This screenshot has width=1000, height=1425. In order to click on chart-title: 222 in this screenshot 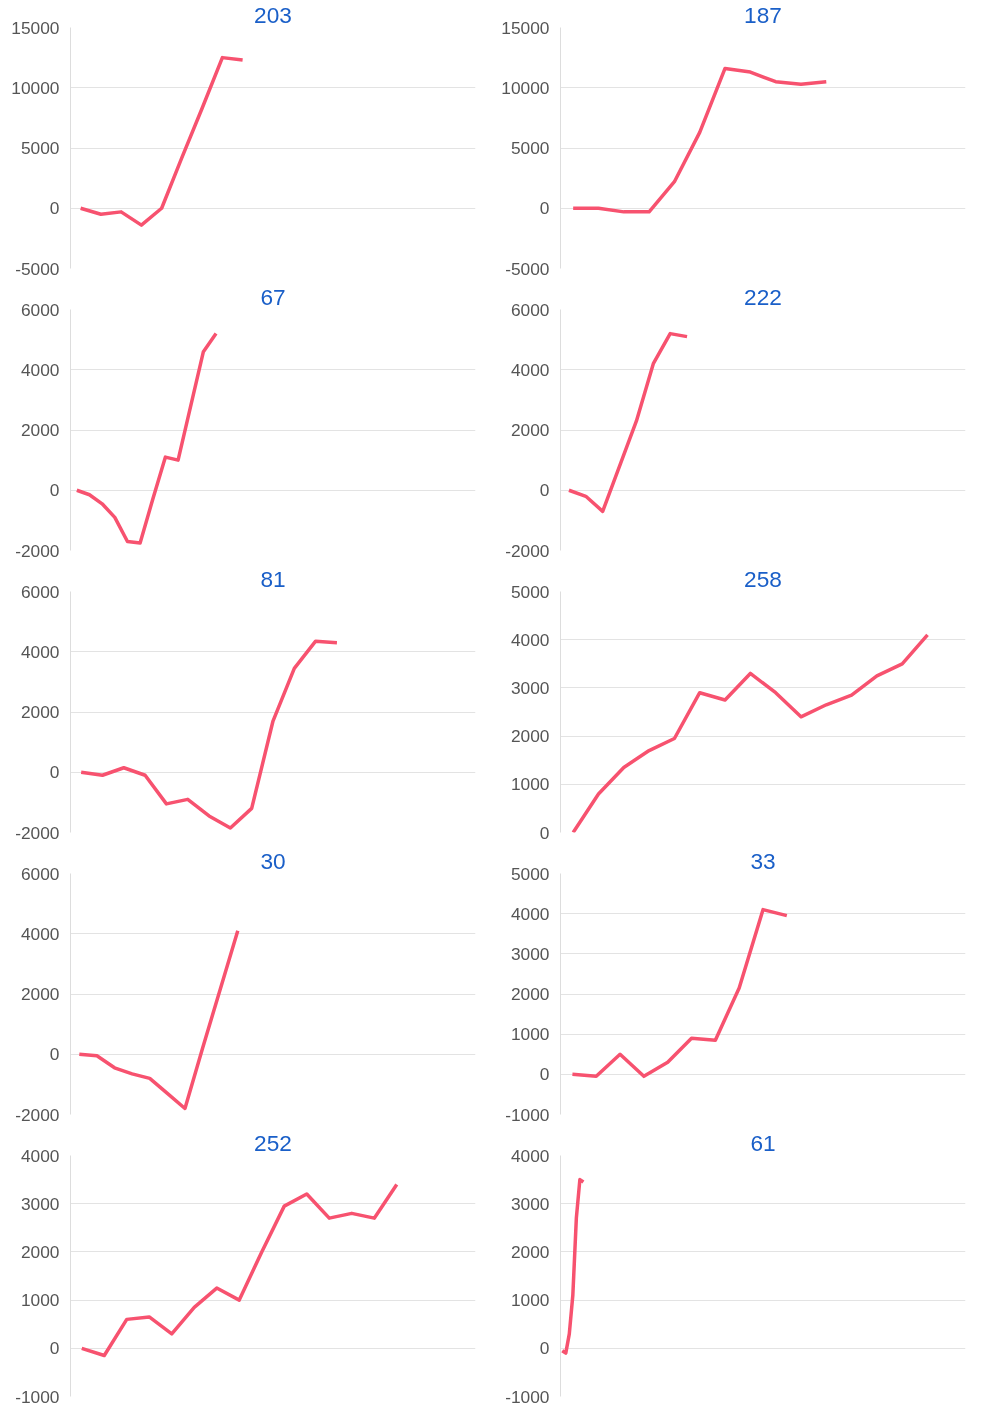, I will do `click(763, 296)`.